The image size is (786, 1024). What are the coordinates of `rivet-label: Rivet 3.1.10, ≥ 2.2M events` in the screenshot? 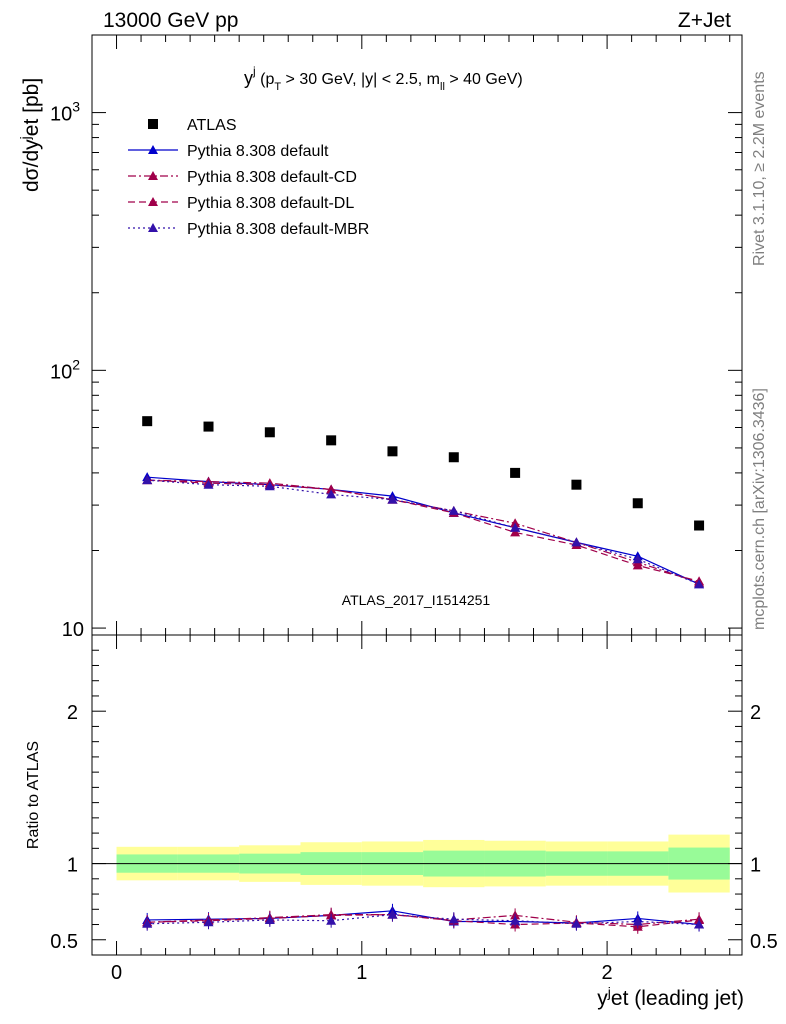 It's located at (759, 168).